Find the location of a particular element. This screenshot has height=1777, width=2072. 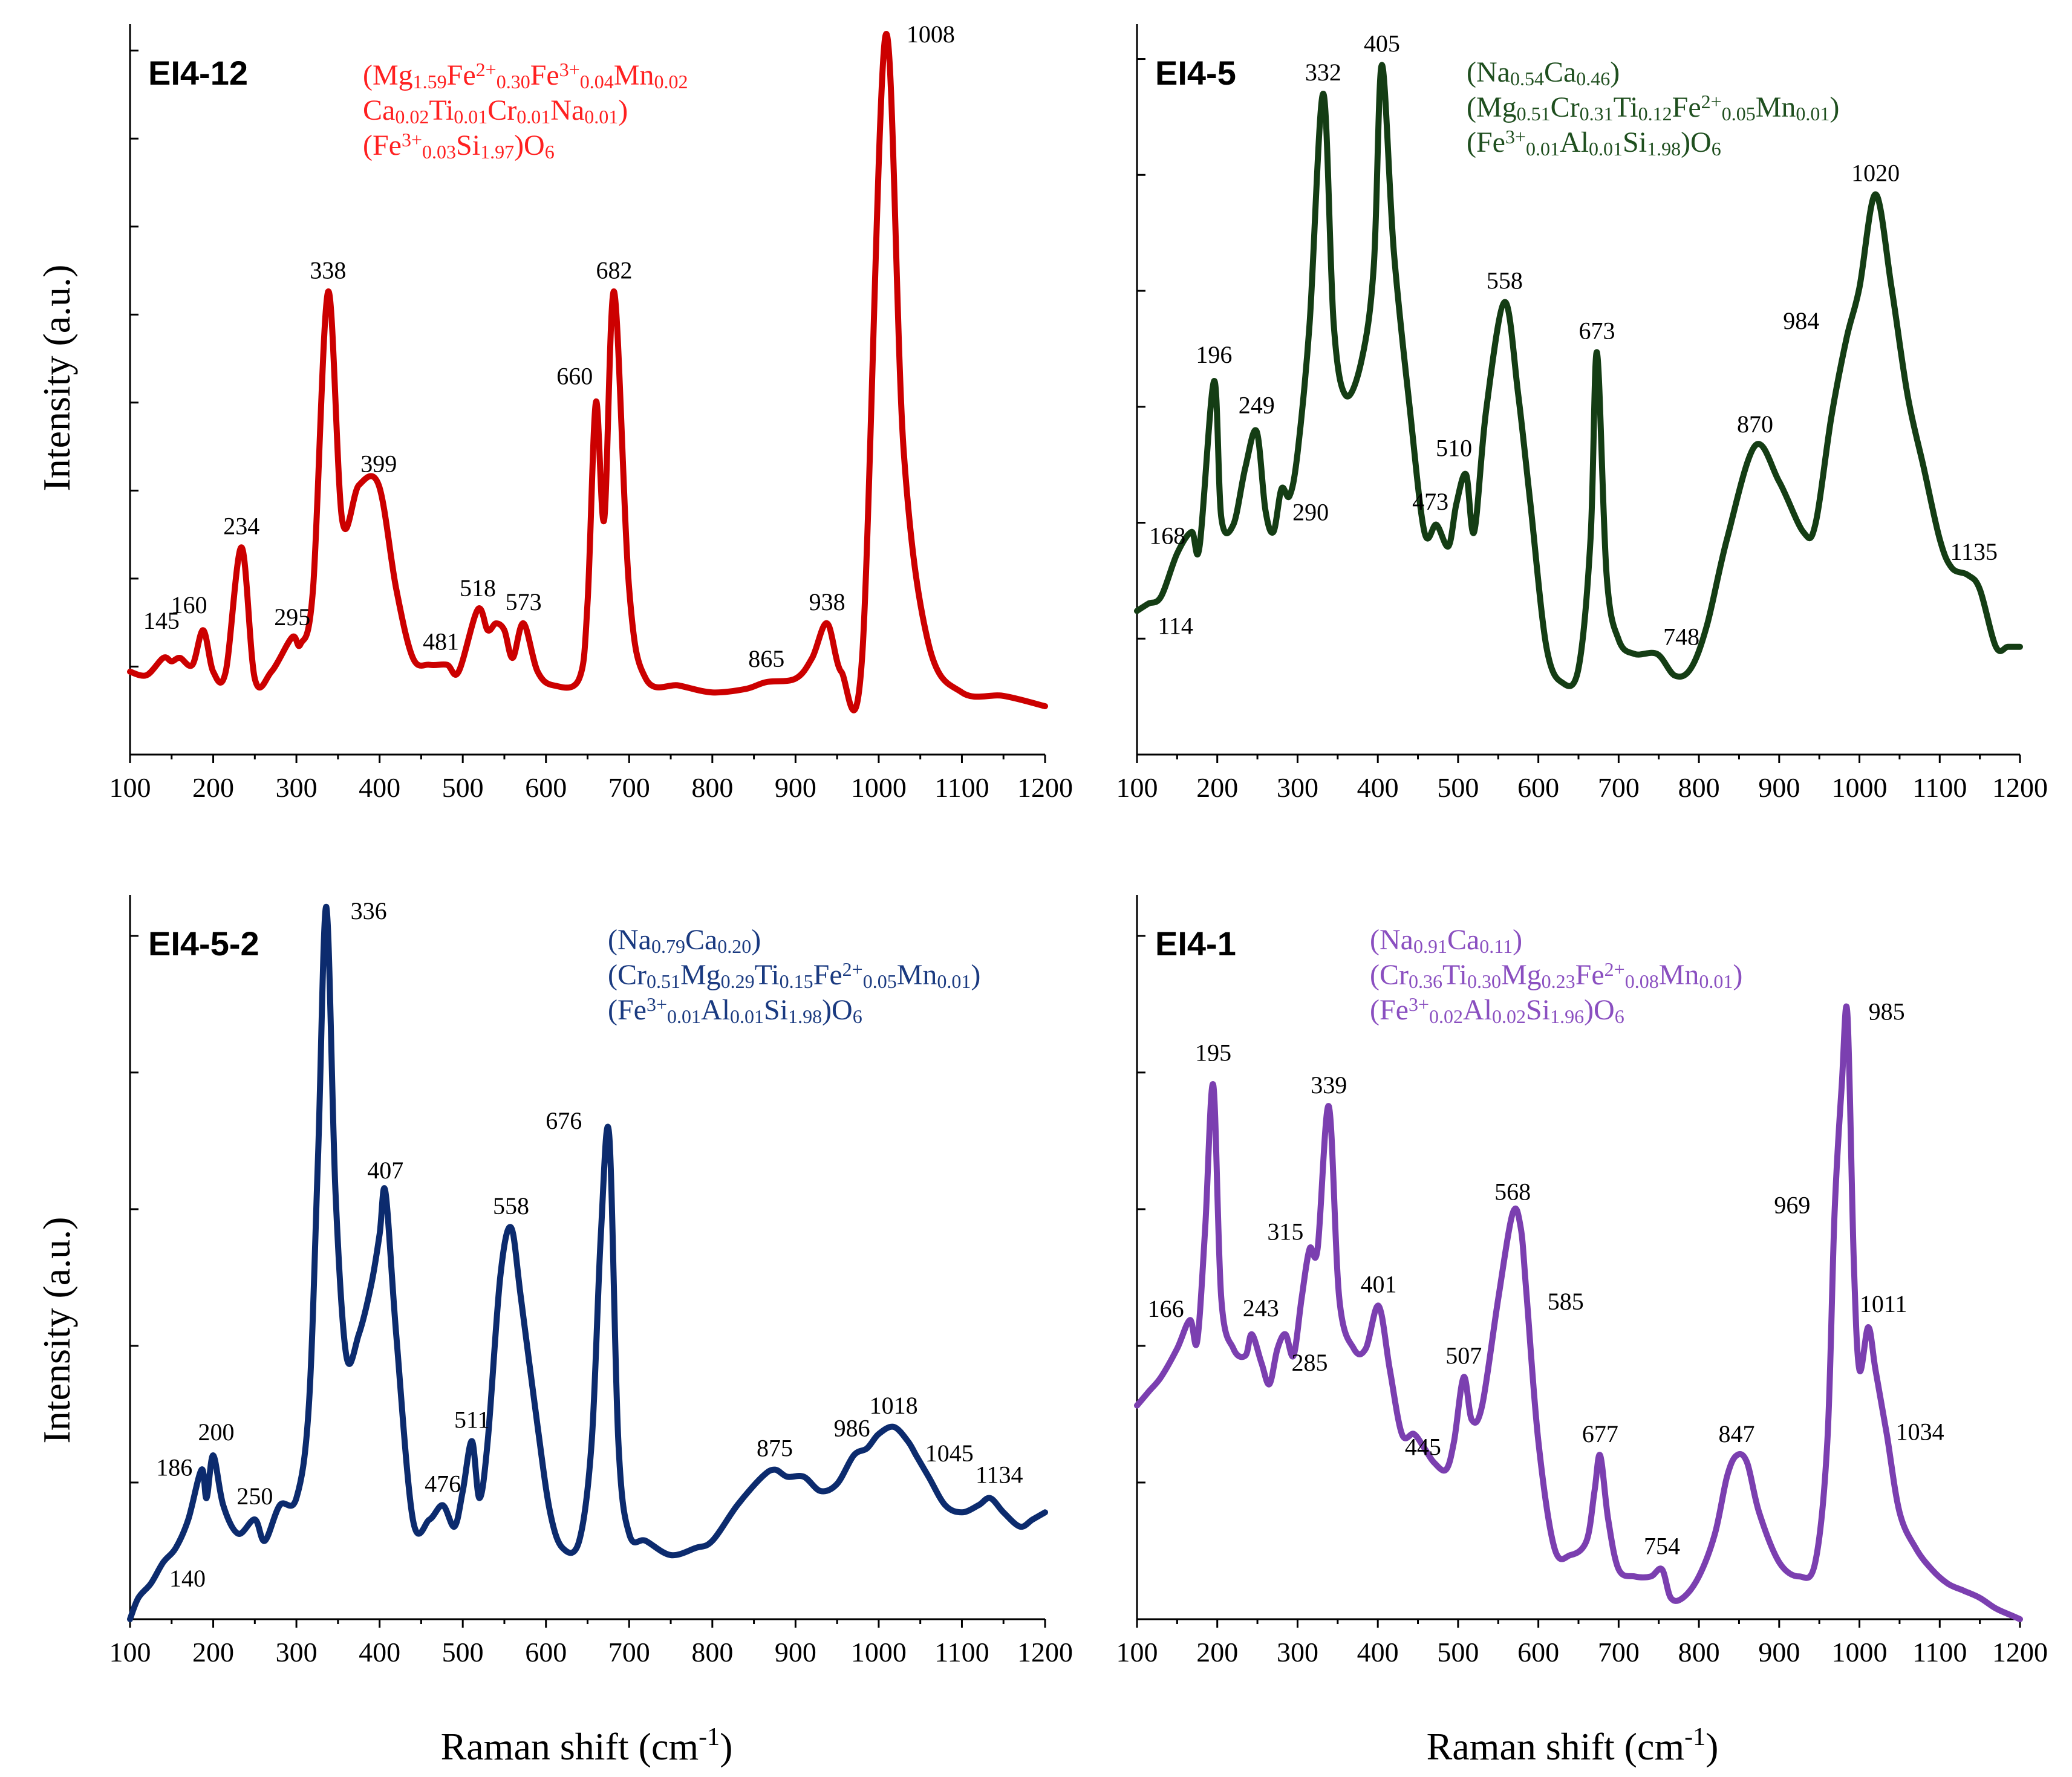

x-tick-label: 900 is located at coordinates (796, 788).